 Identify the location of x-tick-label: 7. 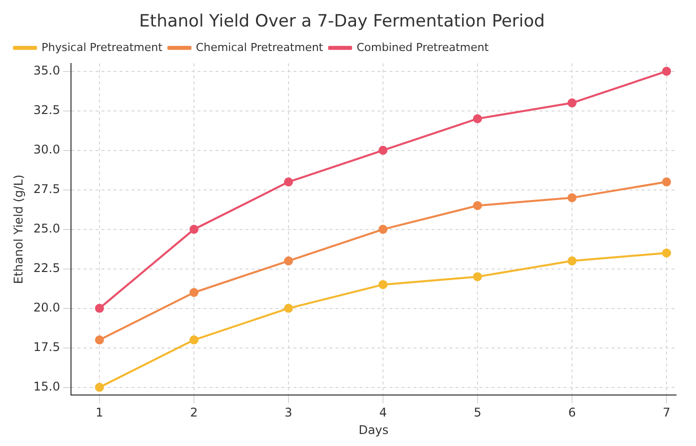
(666, 413).